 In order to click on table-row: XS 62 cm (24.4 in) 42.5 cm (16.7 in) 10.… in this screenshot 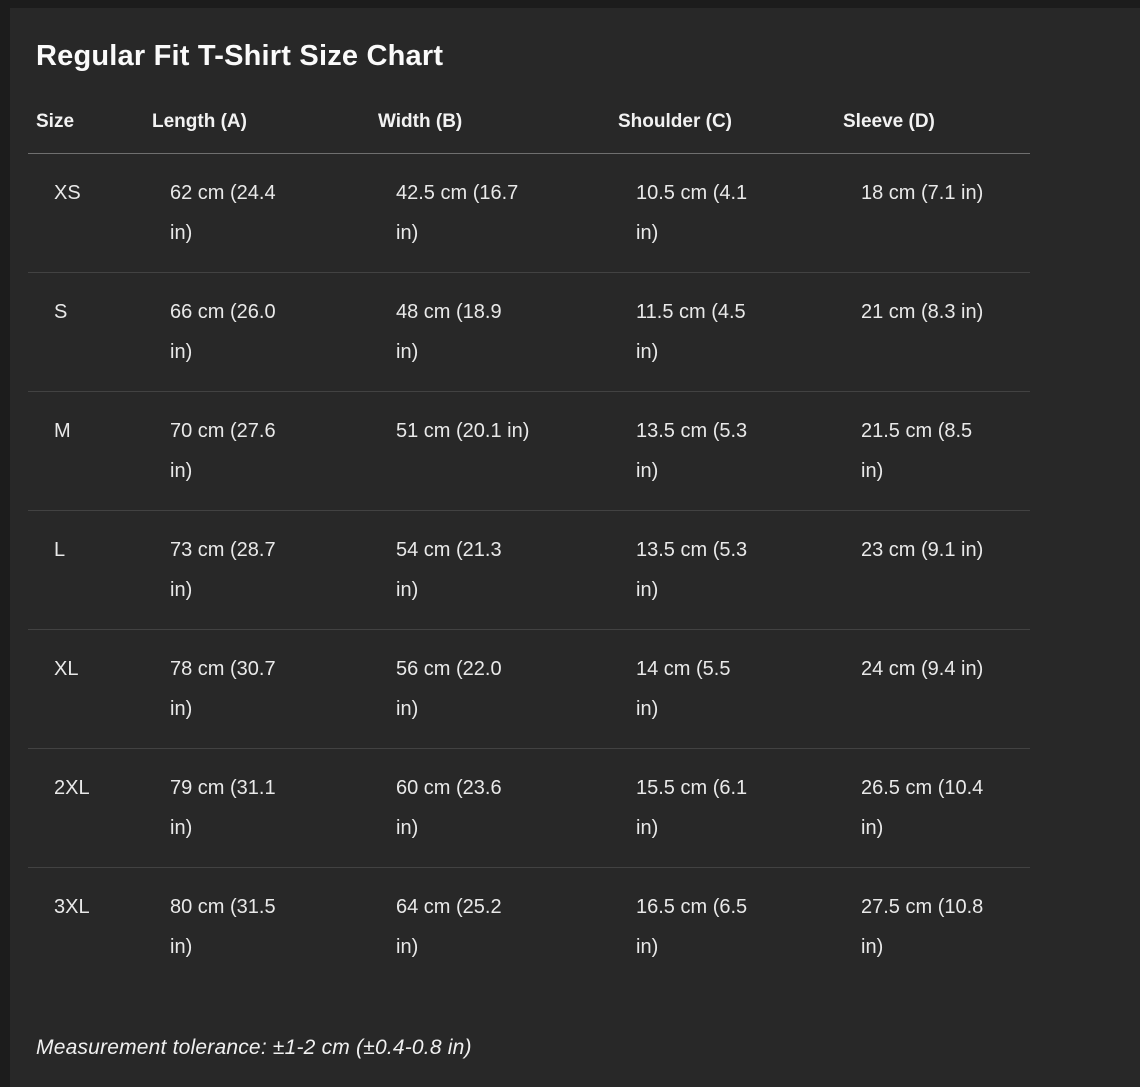, I will do `click(529, 213)`.